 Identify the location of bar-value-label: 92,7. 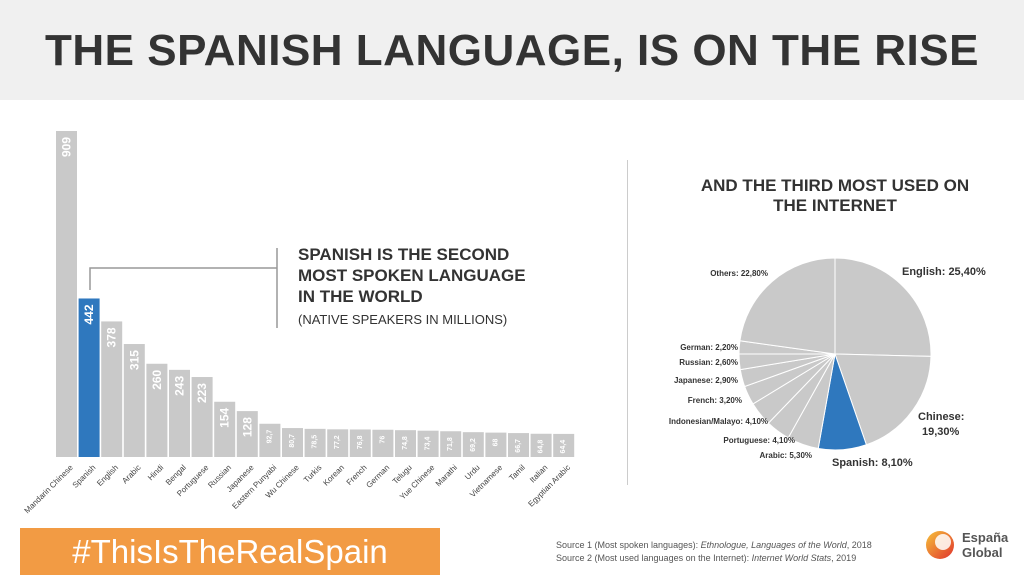
(269, 437).